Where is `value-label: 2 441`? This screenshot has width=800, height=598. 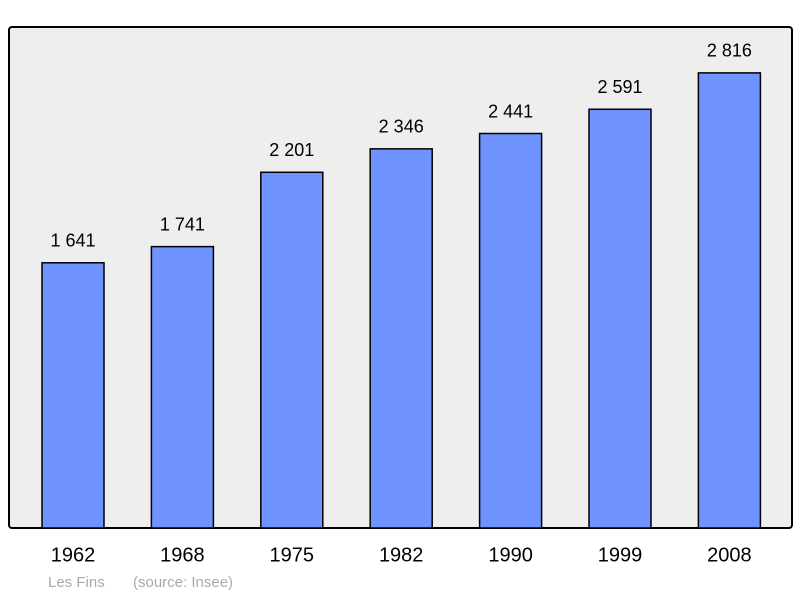
value-label: 2 441 is located at coordinates (510, 111).